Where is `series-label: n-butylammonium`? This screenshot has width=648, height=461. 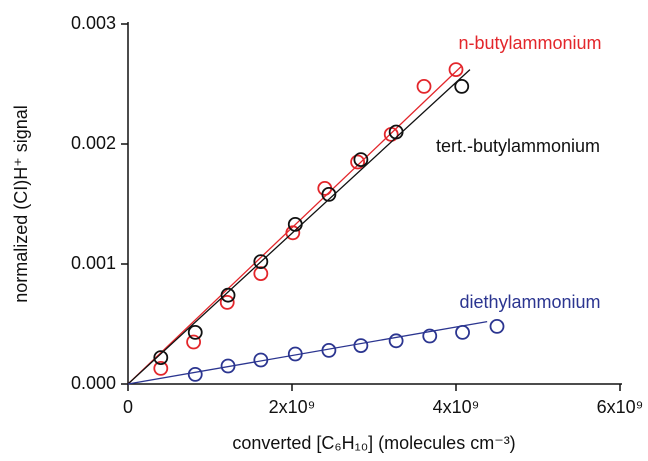
series-label: n-butylammonium is located at coordinates (529, 43).